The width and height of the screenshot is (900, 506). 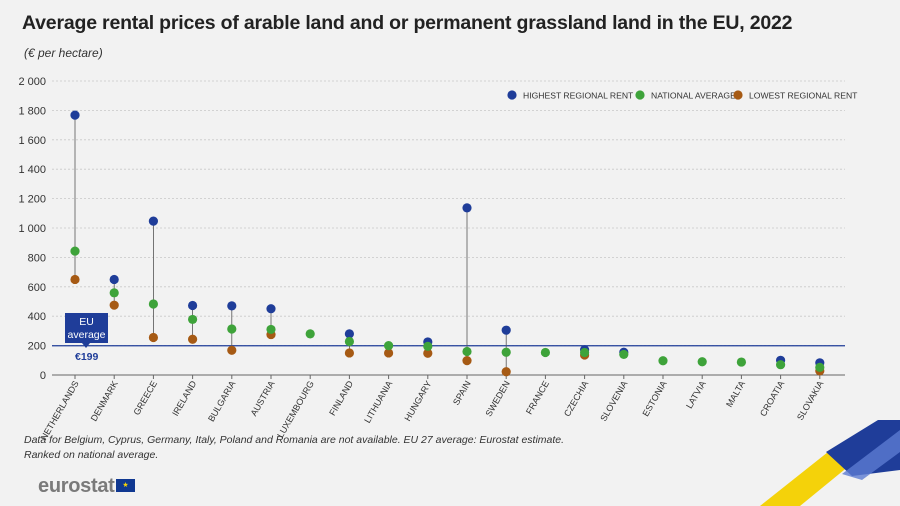 What do you see at coordinates (125, 485) in the screenshot?
I see `eu-flag-icon: ★` at bounding box center [125, 485].